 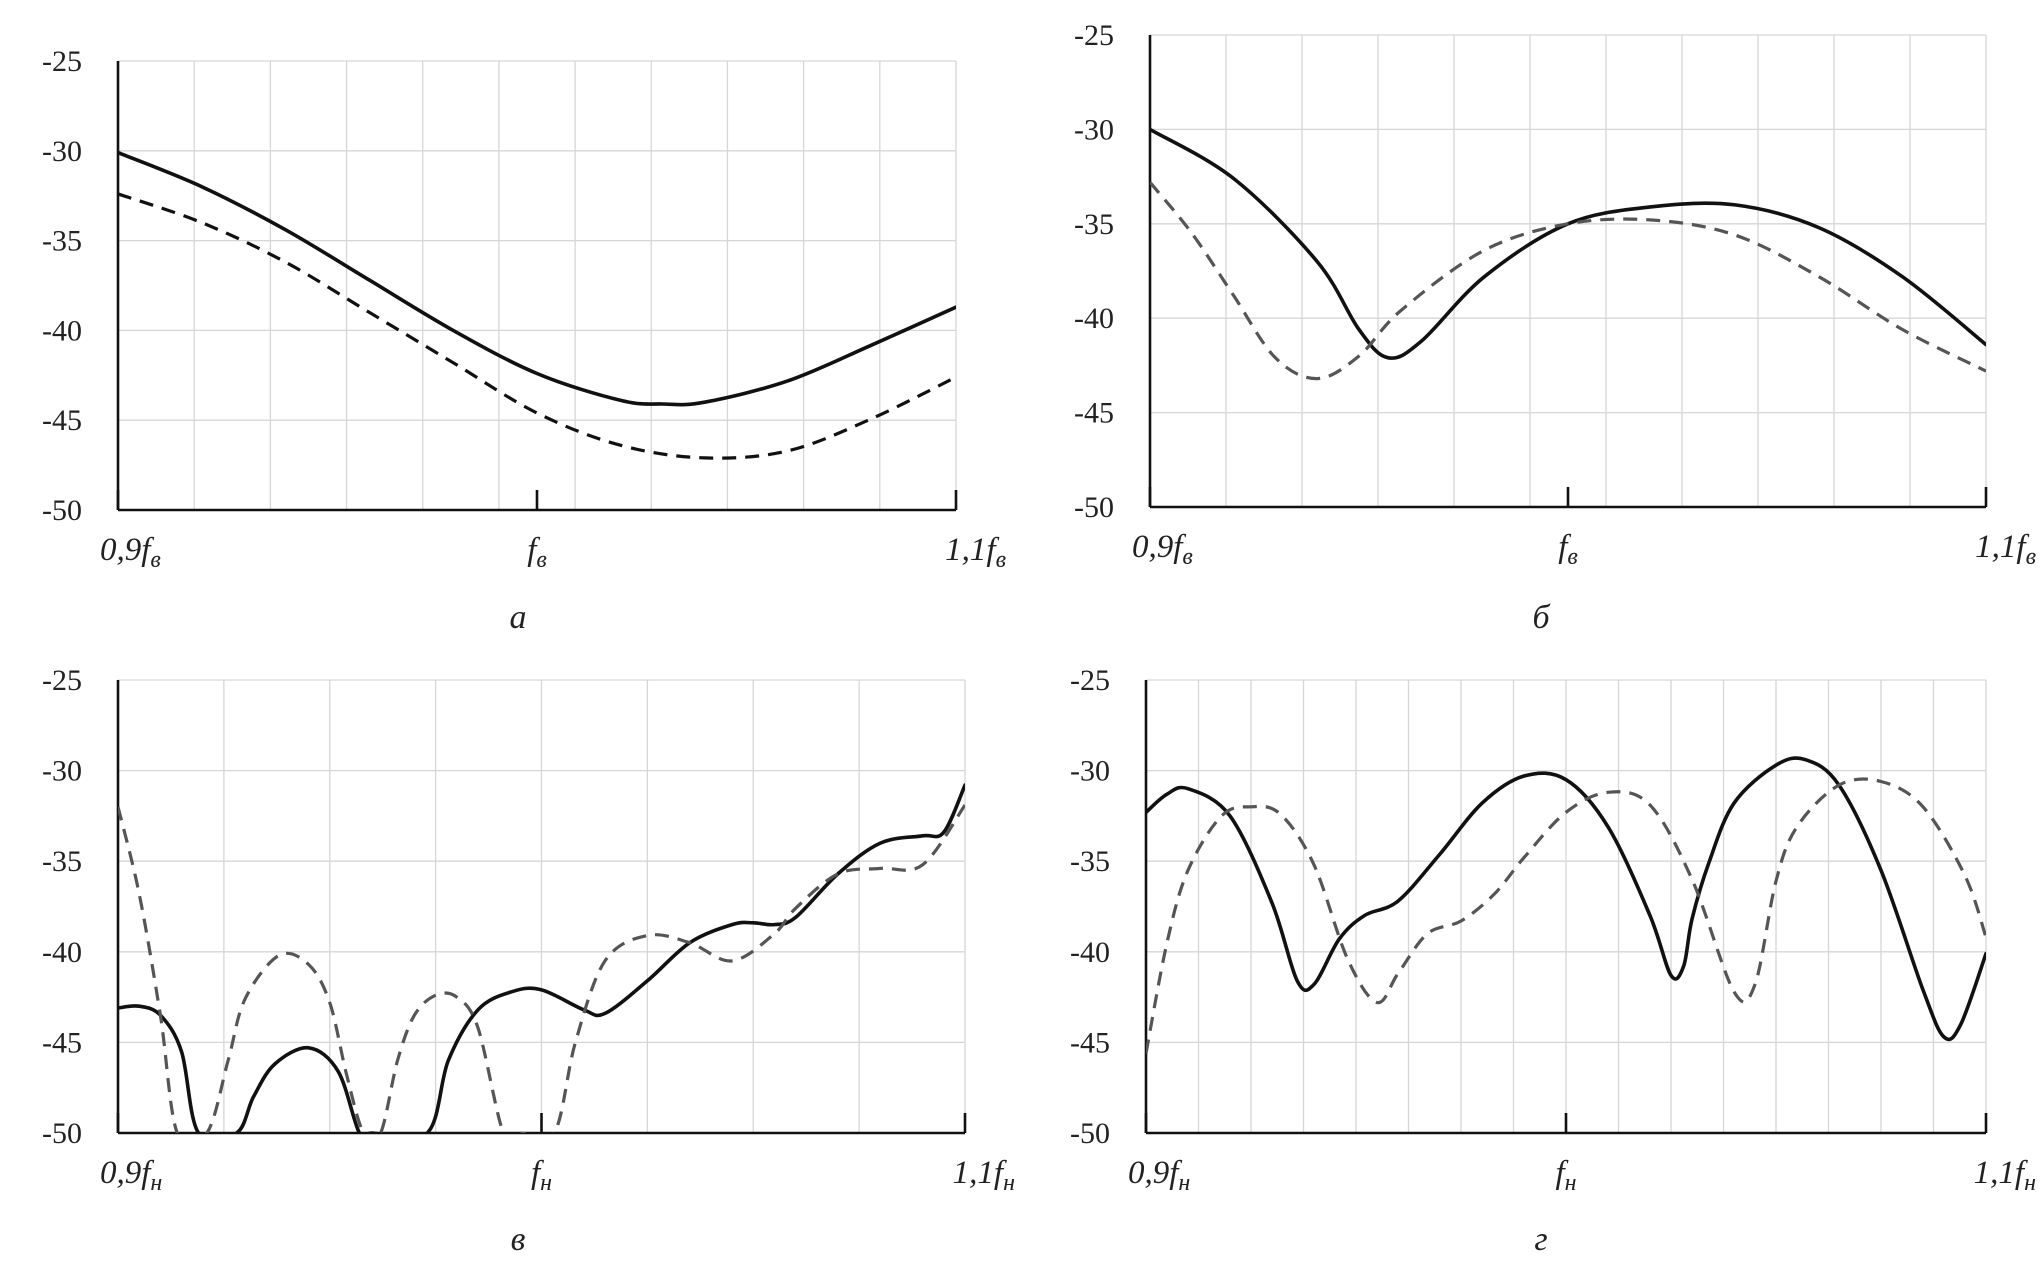 What do you see at coordinates (1541, 617) in the screenshot?
I see `panel-caption: б` at bounding box center [1541, 617].